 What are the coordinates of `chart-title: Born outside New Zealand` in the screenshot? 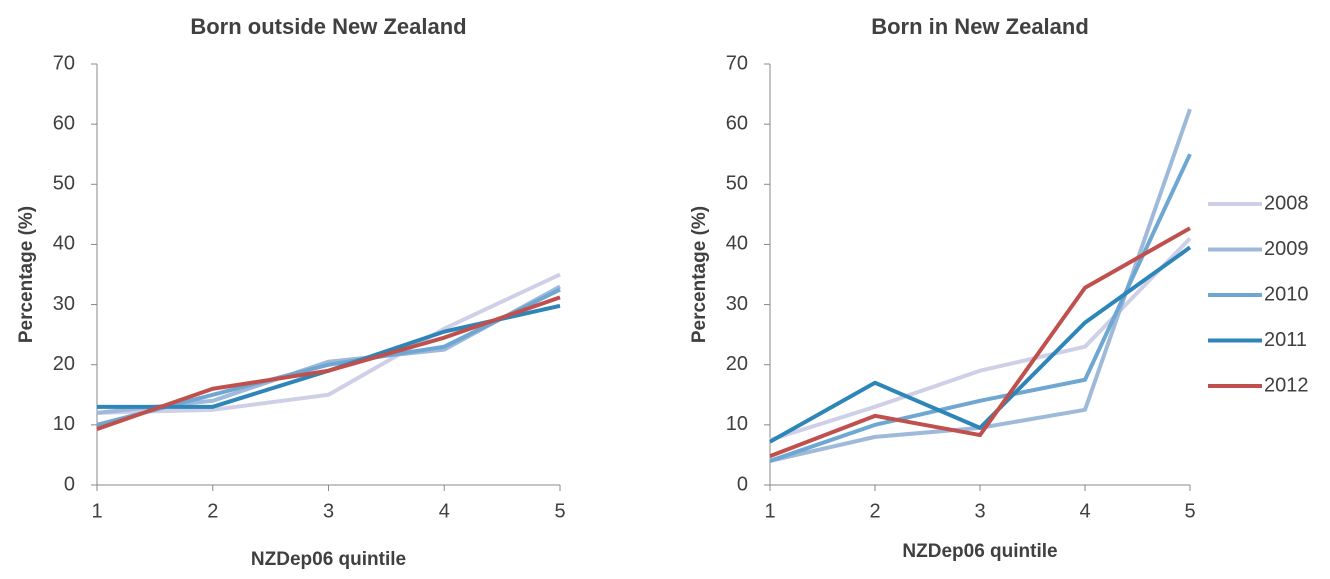 It's located at (328, 26).